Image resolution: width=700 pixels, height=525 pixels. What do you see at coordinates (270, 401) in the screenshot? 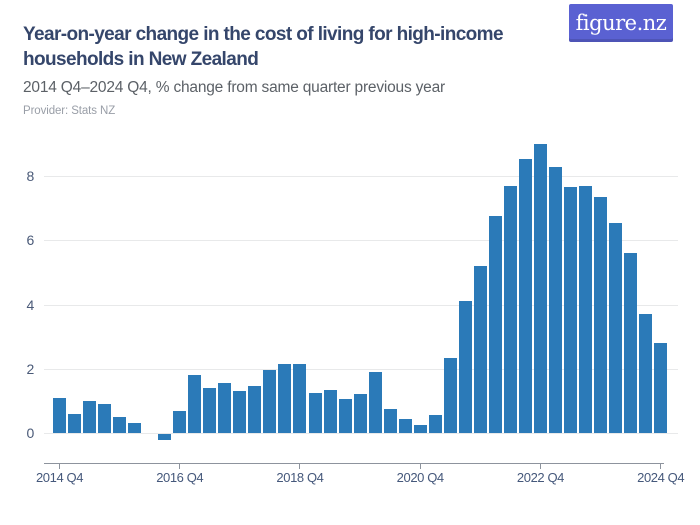
I see `bar-2018-q2` at bounding box center [270, 401].